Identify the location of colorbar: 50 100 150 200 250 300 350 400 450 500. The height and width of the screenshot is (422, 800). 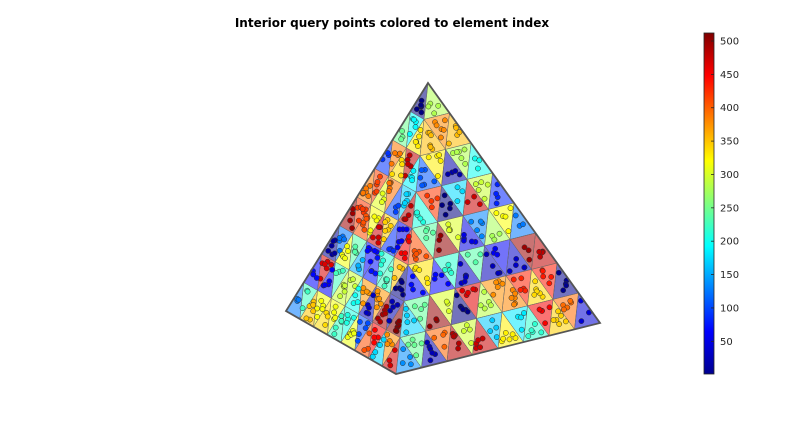
(721, 203).